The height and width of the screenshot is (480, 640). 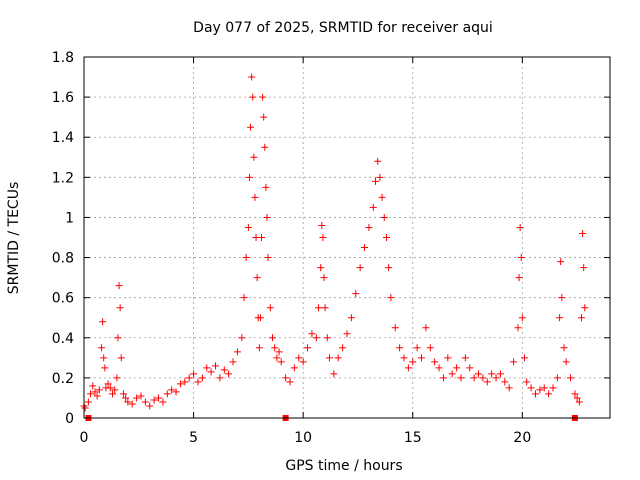 What do you see at coordinates (63, 339) in the screenshot?
I see `y-tick-label: 0.4` at bounding box center [63, 339].